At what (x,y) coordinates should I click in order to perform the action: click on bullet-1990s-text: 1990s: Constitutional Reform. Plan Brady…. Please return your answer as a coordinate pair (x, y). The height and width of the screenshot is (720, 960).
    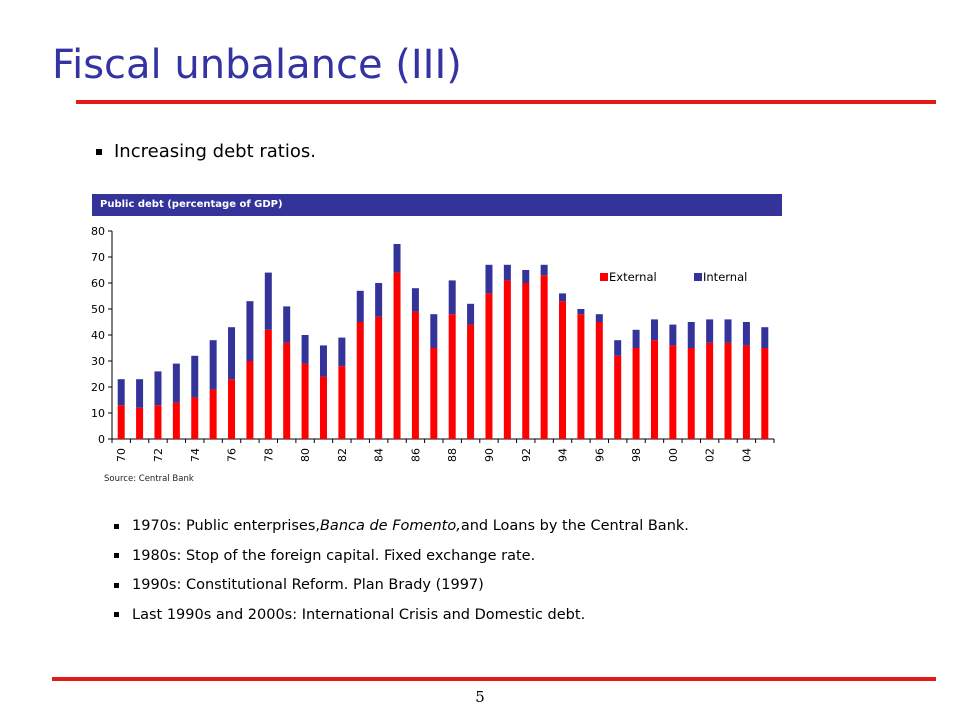
    Looking at the image, I should click on (308, 585).